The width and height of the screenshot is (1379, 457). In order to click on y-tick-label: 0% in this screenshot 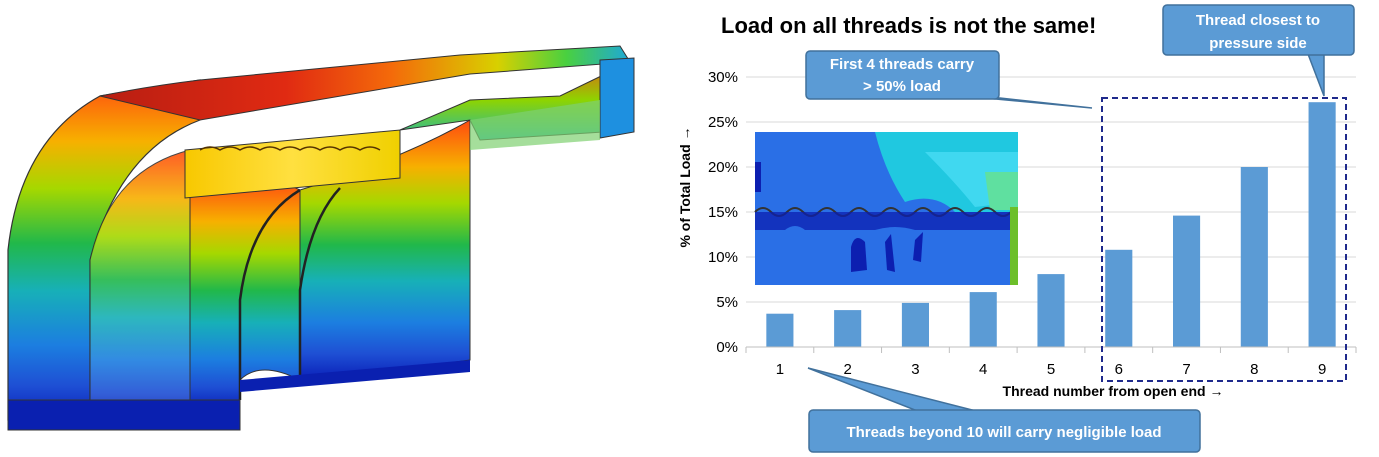, I will do `click(727, 347)`.